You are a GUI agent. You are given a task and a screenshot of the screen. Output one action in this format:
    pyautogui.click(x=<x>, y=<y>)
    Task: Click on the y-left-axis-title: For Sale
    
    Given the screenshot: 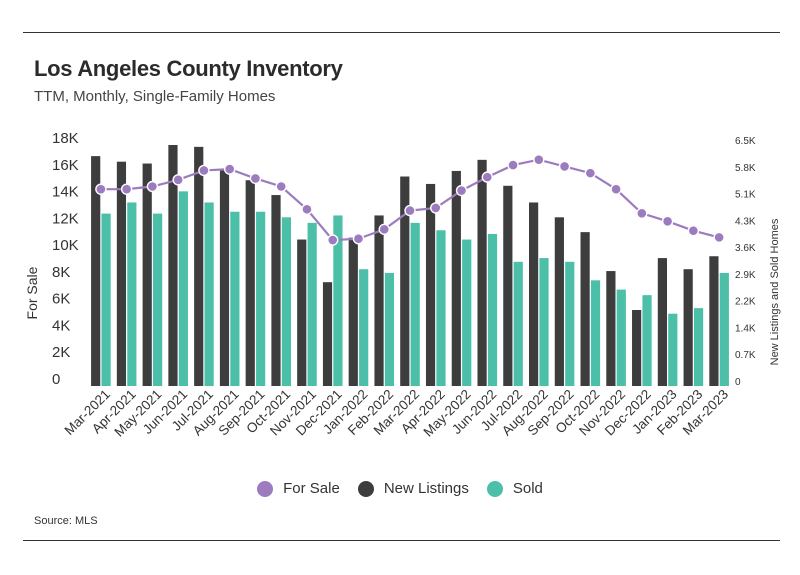 What is the action you would take?
    pyautogui.click(x=32, y=292)
    